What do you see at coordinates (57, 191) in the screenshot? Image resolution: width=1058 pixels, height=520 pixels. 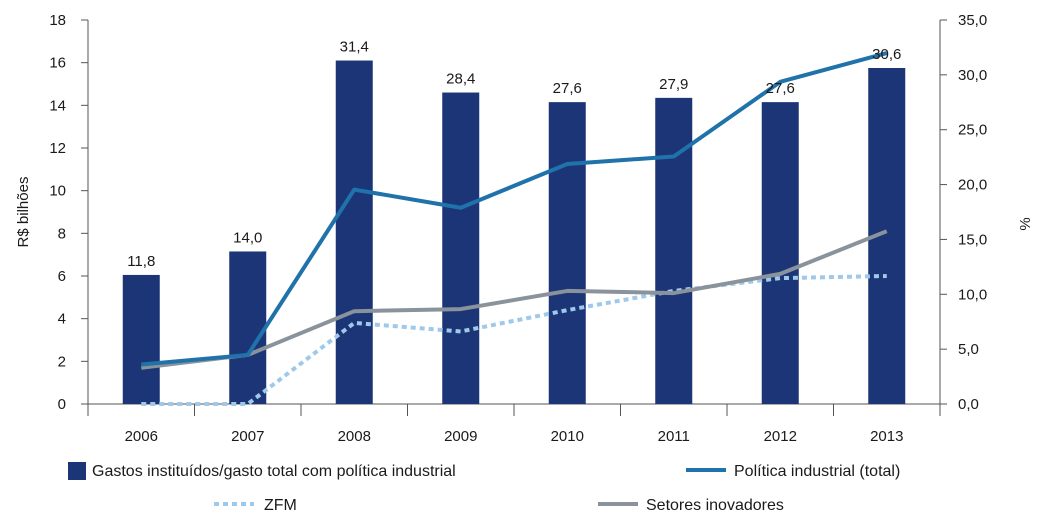 I see `y-tick-label: 10` at bounding box center [57, 191].